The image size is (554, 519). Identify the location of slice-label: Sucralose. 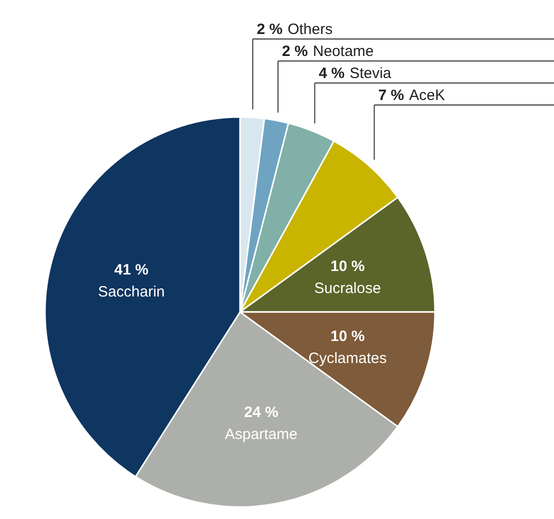
(347, 289).